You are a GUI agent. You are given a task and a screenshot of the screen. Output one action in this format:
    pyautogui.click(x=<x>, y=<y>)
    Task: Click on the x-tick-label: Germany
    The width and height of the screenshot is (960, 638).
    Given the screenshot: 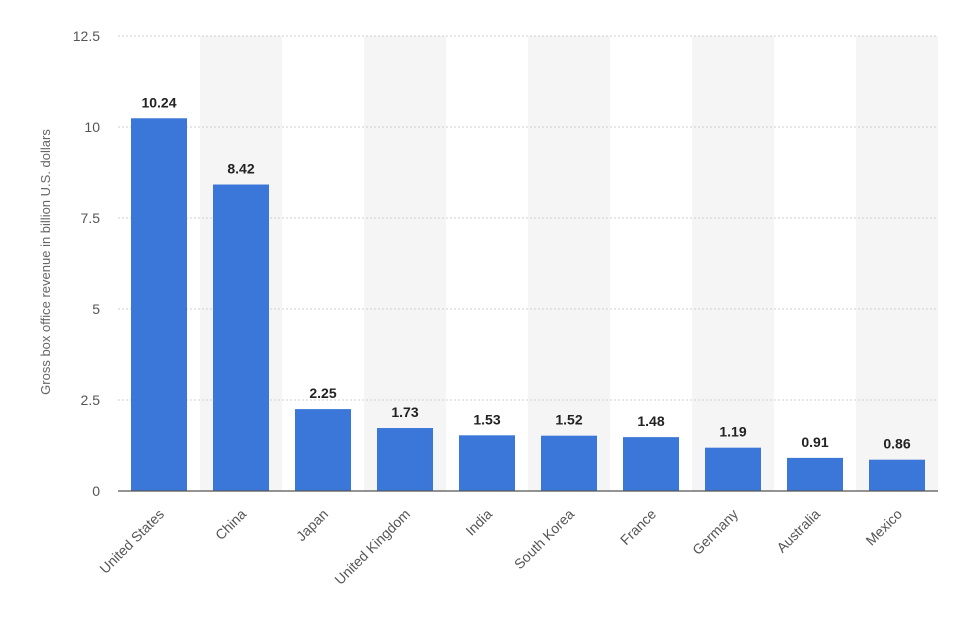 What is the action you would take?
    pyautogui.click(x=715, y=532)
    